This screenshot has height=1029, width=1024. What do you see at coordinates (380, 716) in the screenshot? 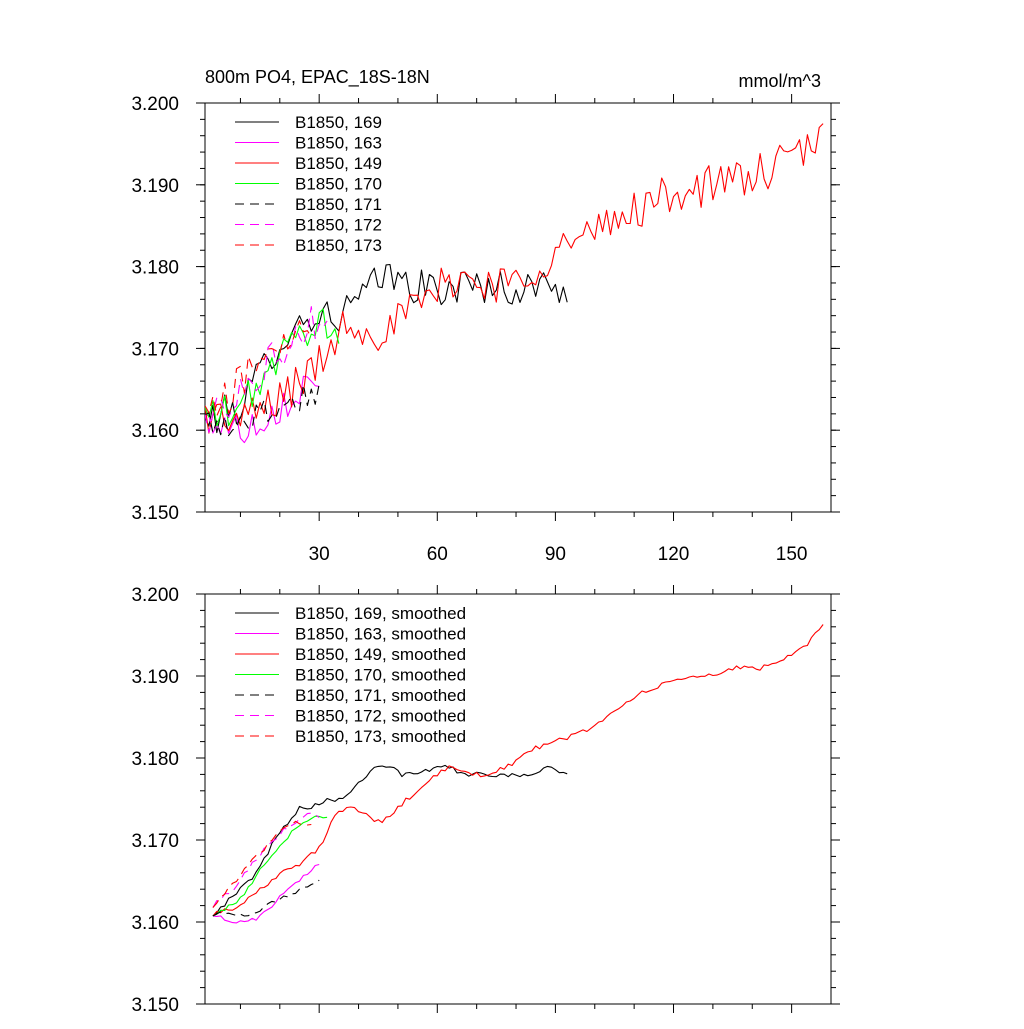
I see `legend-label: B1850, 172, smoothed` at bounding box center [380, 716].